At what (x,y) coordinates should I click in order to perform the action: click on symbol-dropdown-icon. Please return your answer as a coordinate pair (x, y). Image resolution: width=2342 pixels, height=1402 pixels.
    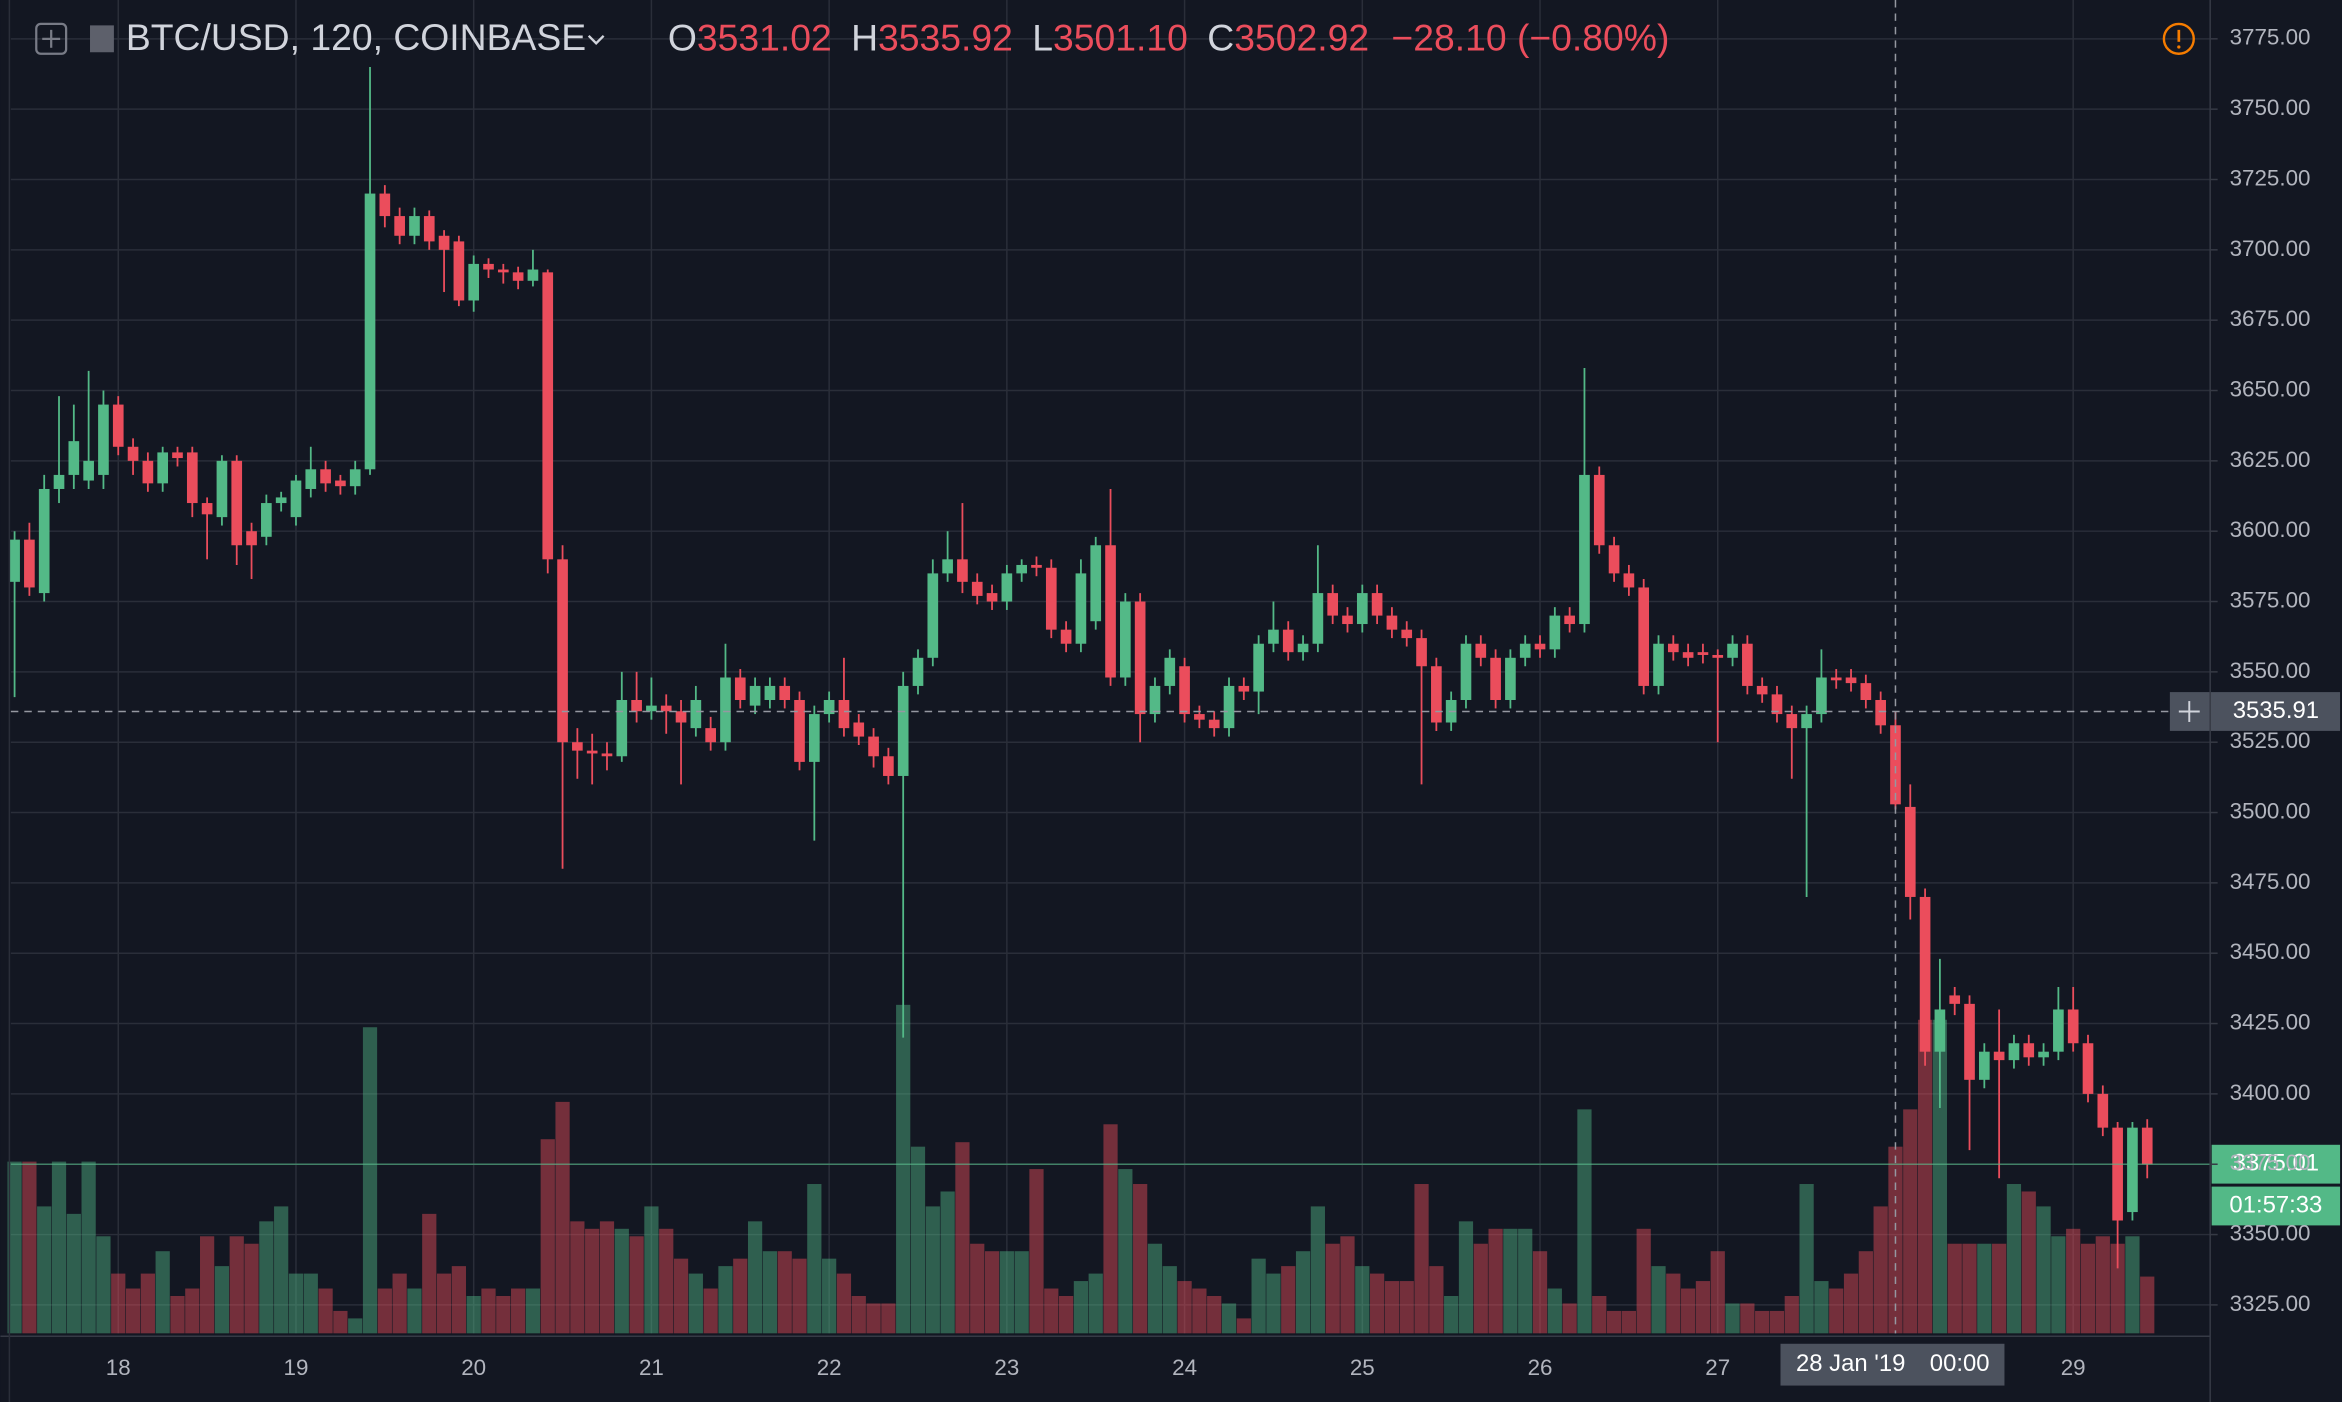
    Looking at the image, I should click on (596, 39).